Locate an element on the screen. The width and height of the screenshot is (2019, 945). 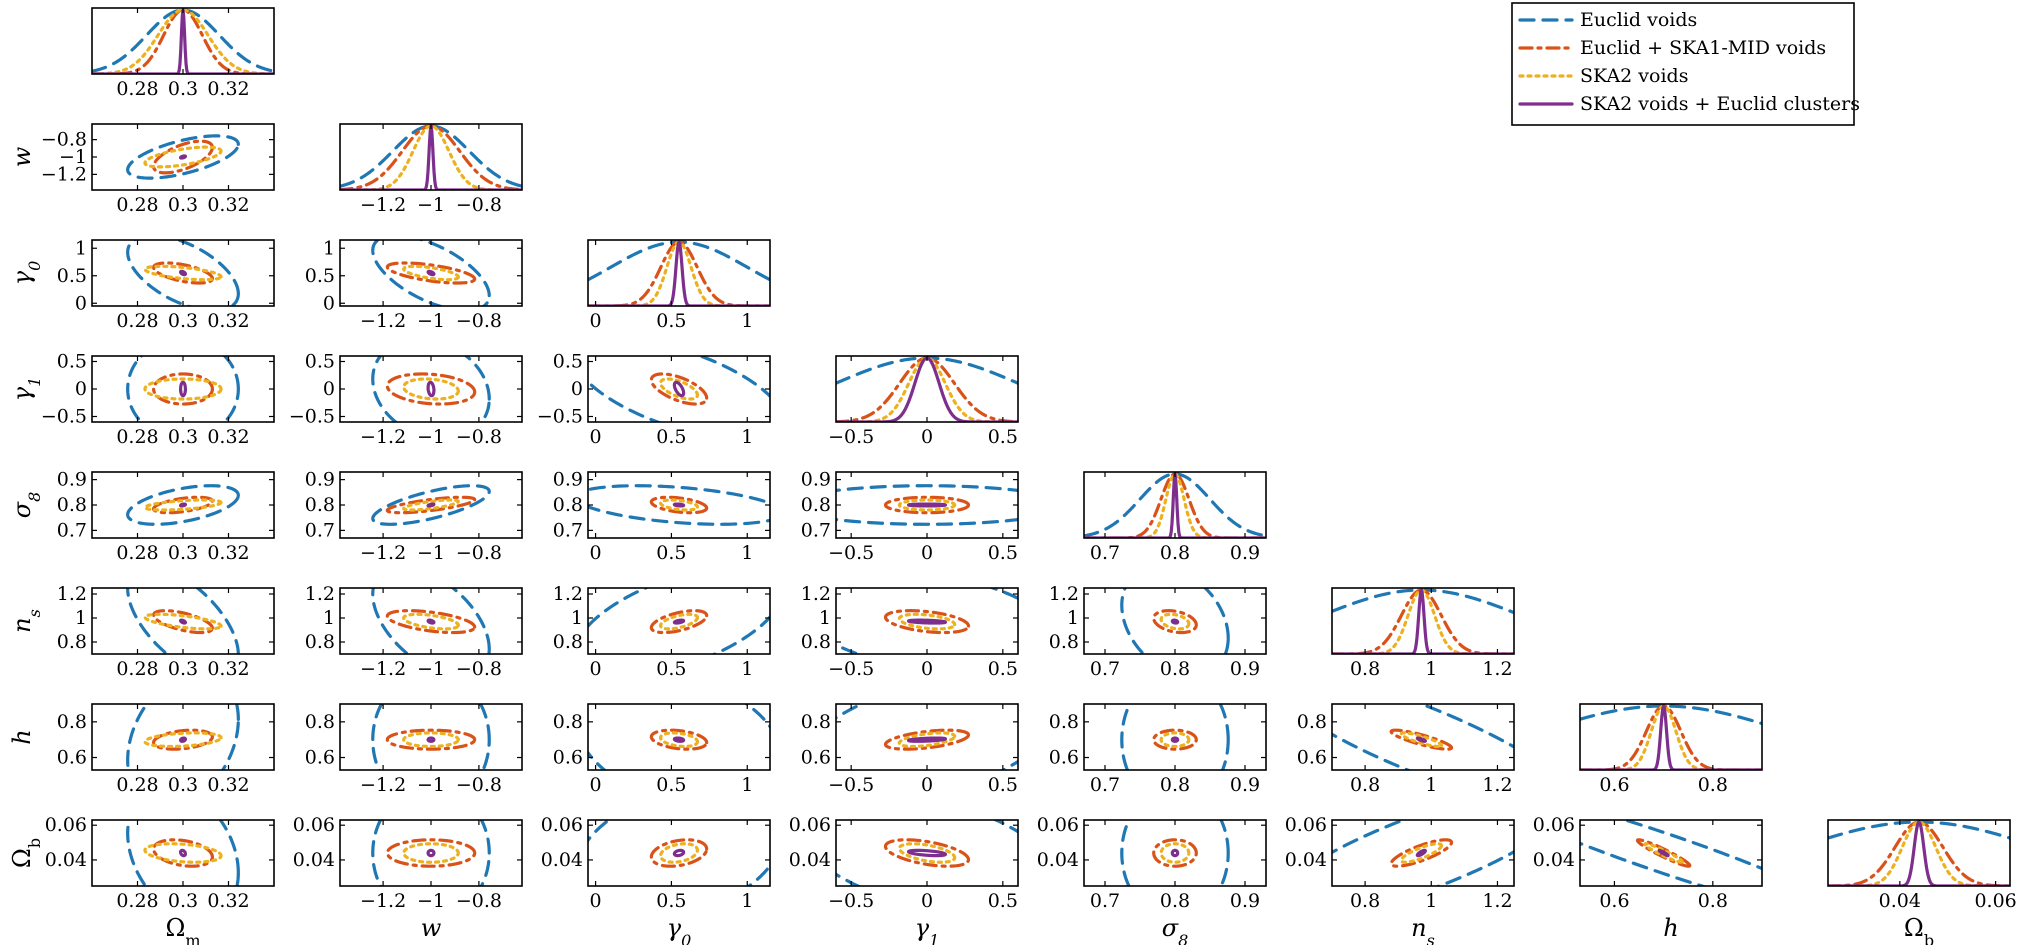
x-axis-label-ns: ns is located at coordinates (1423, 929).